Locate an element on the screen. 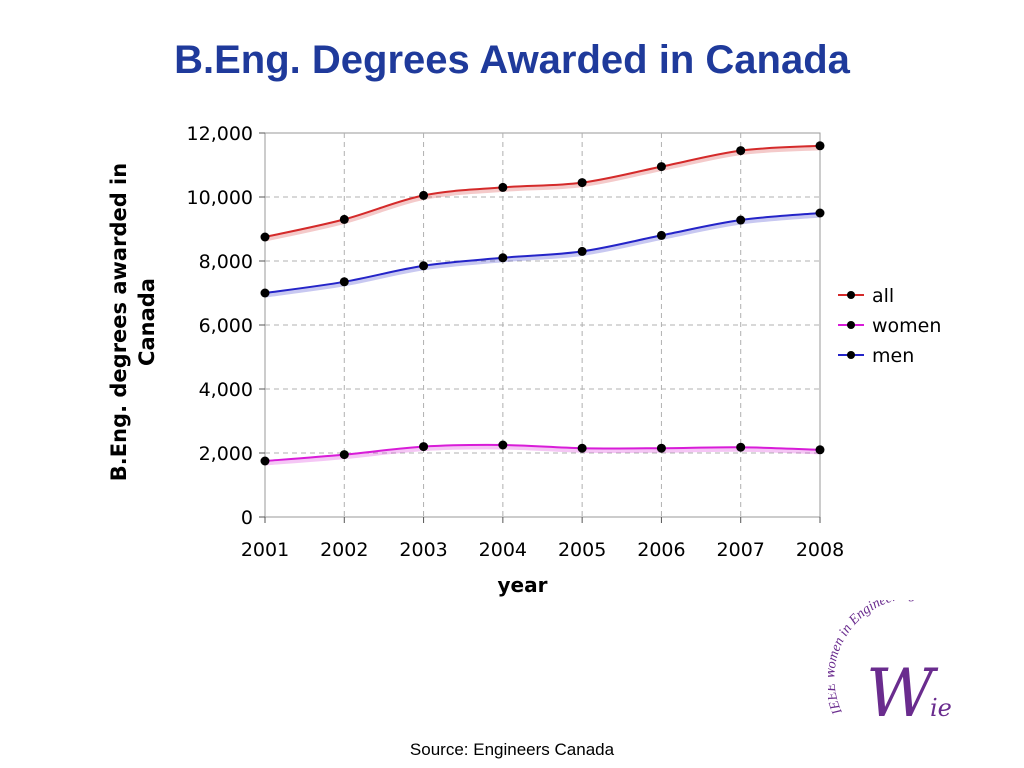 This screenshot has height=768, width=1024. series-all is located at coordinates (542, 191).